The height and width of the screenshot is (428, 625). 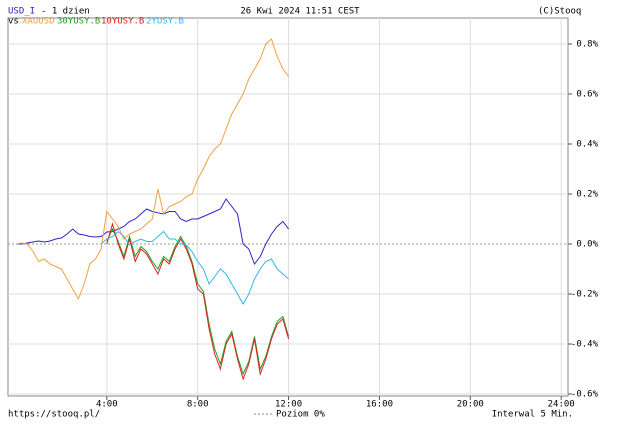 What do you see at coordinates (165, 22) in the screenshot?
I see `legend-entry: 2YUSY.B` at bounding box center [165, 22].